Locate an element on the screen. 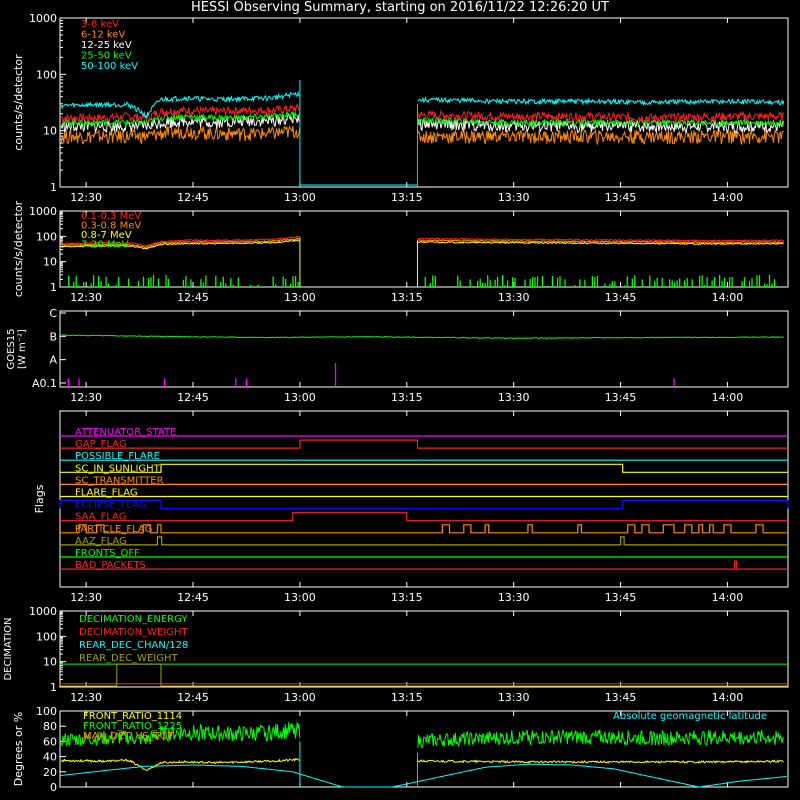  ratios-ytick-label: 20 is located at coordinates (50, 772).